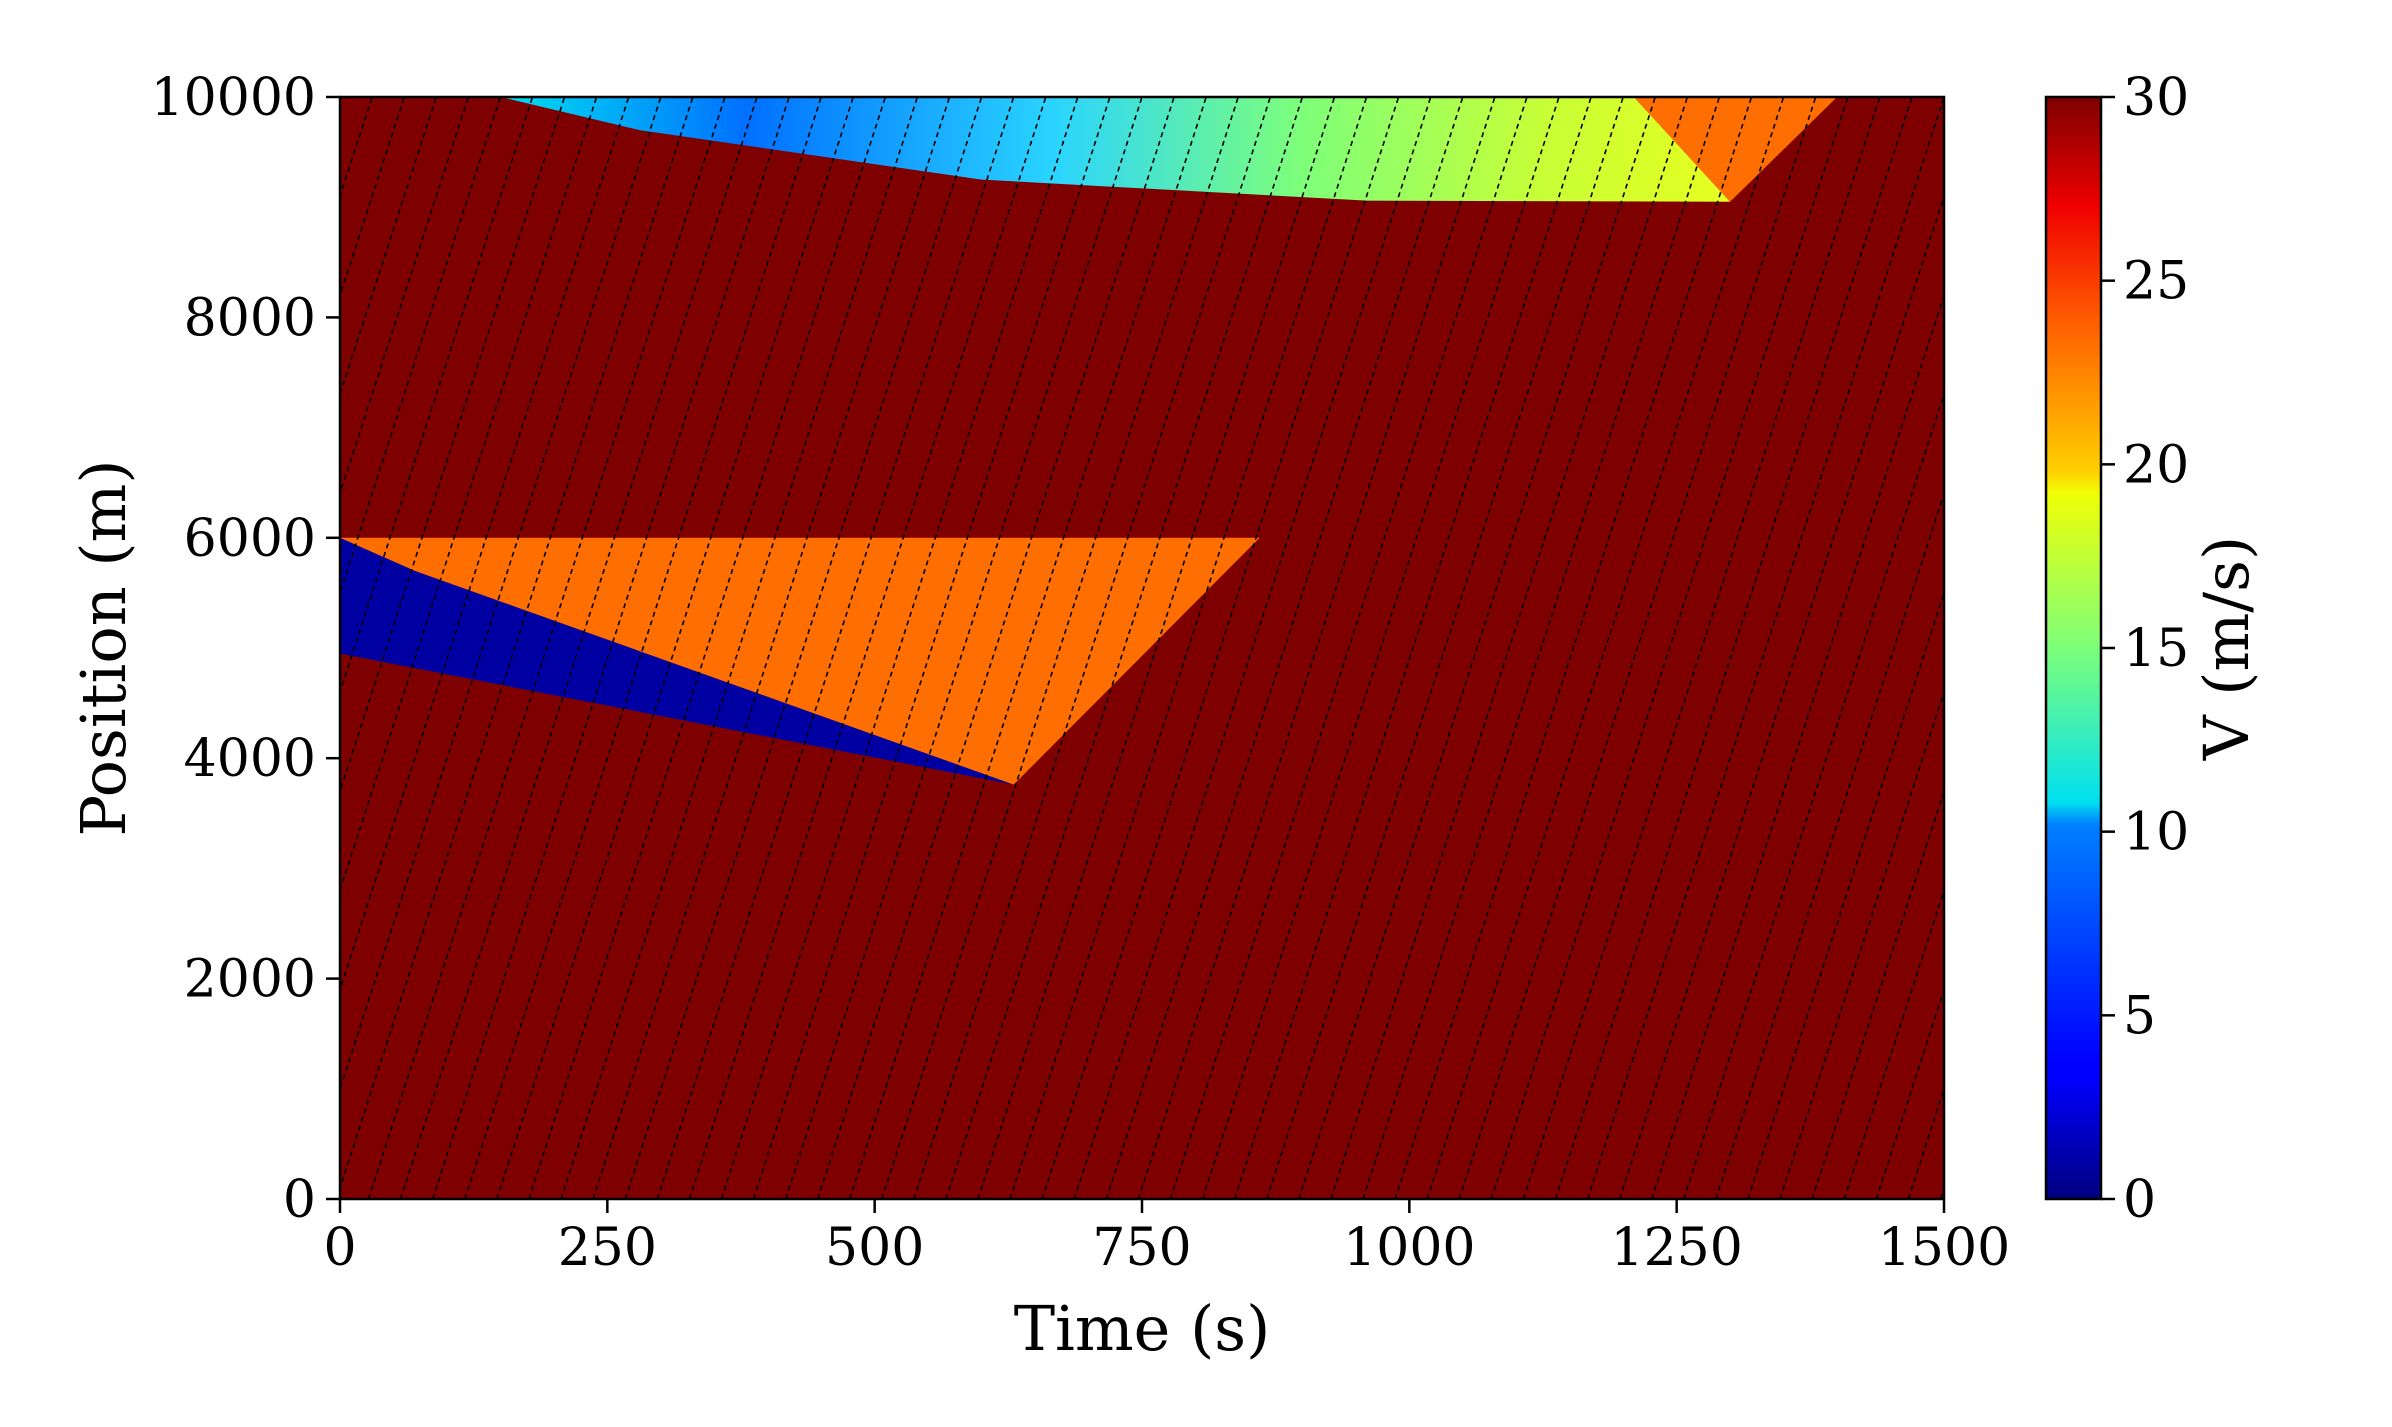 This screenshot has height=1427, width=2392. I want to click on y-tick-label: 0, so click(299, 1200).